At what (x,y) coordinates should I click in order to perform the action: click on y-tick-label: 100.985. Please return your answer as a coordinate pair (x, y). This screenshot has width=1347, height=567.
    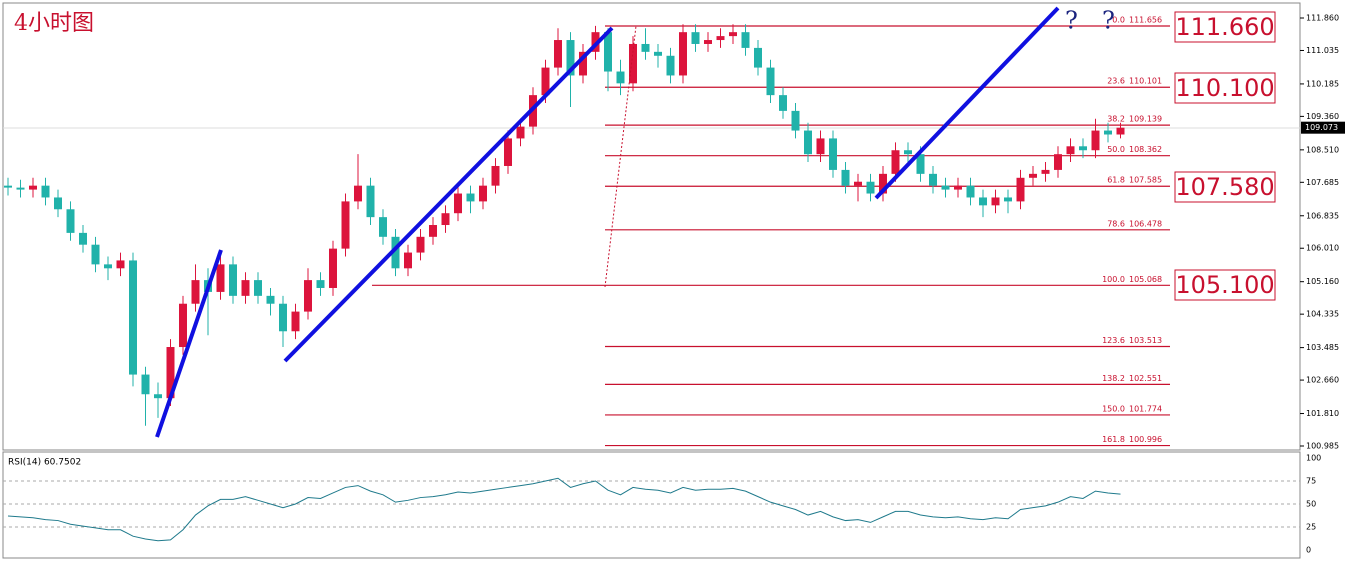
    Looking at the image, I should click on (1322, 446).